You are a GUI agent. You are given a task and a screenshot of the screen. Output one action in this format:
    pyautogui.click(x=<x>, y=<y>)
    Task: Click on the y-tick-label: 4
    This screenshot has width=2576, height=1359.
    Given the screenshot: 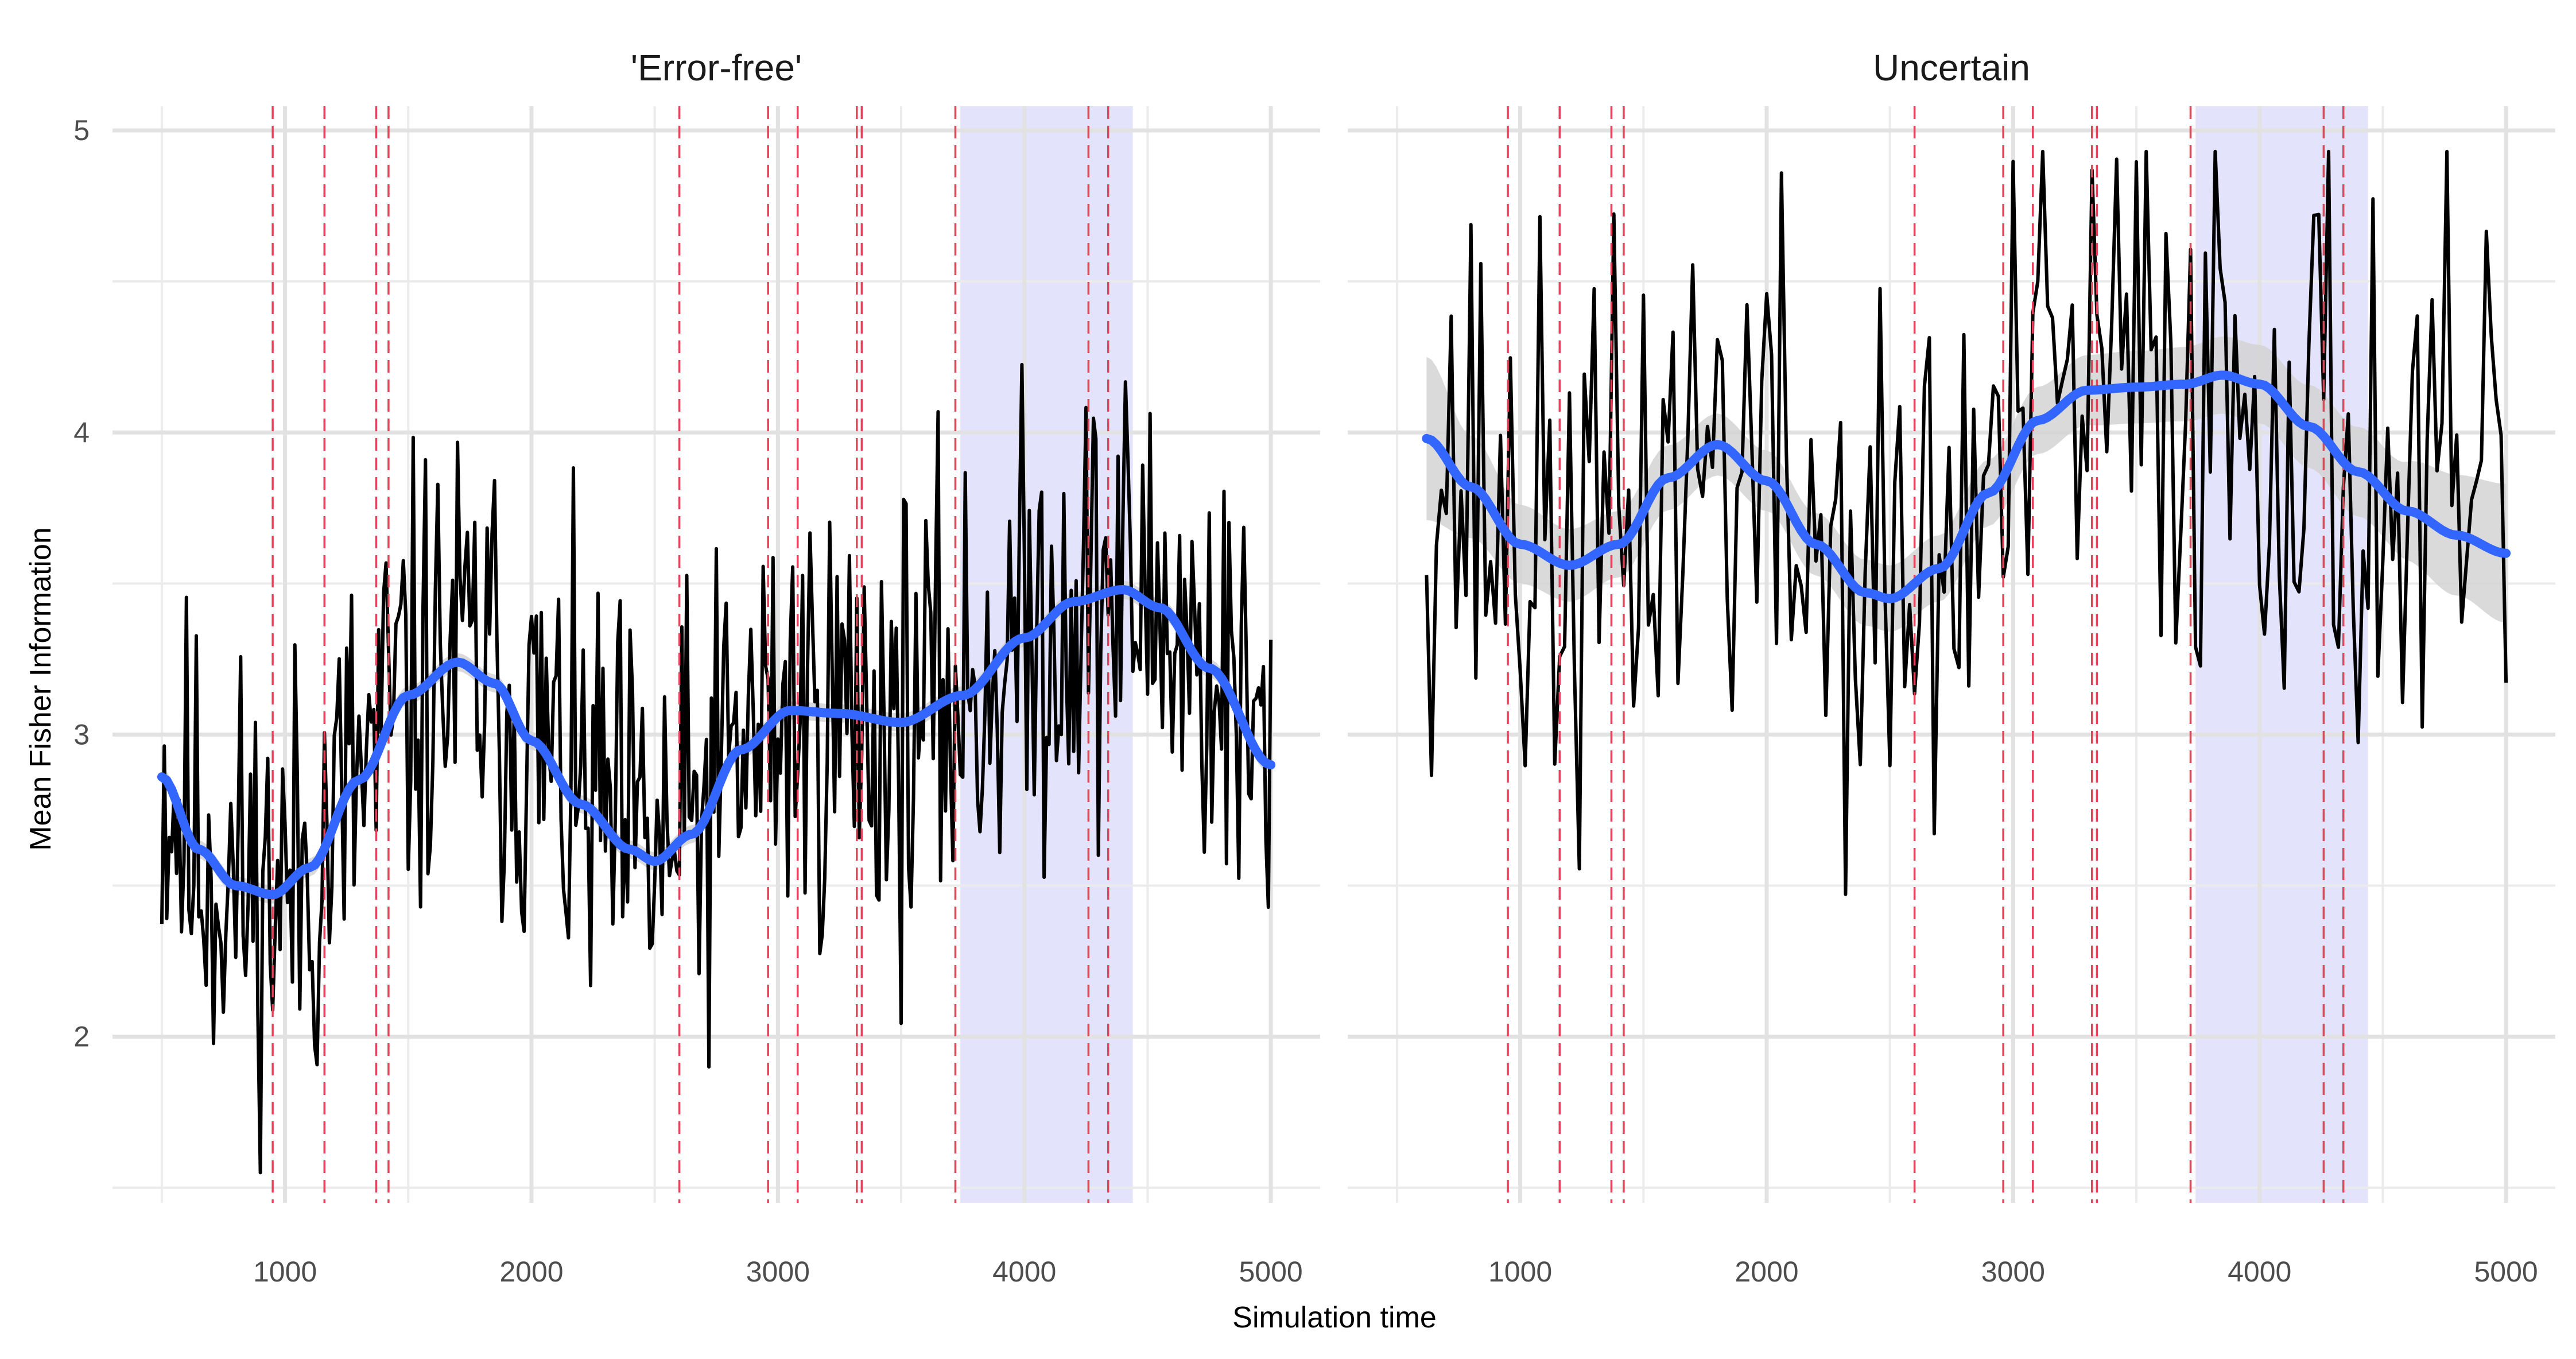 What is the action you would take?
    pyautogui.click(x=81, y=432)
    